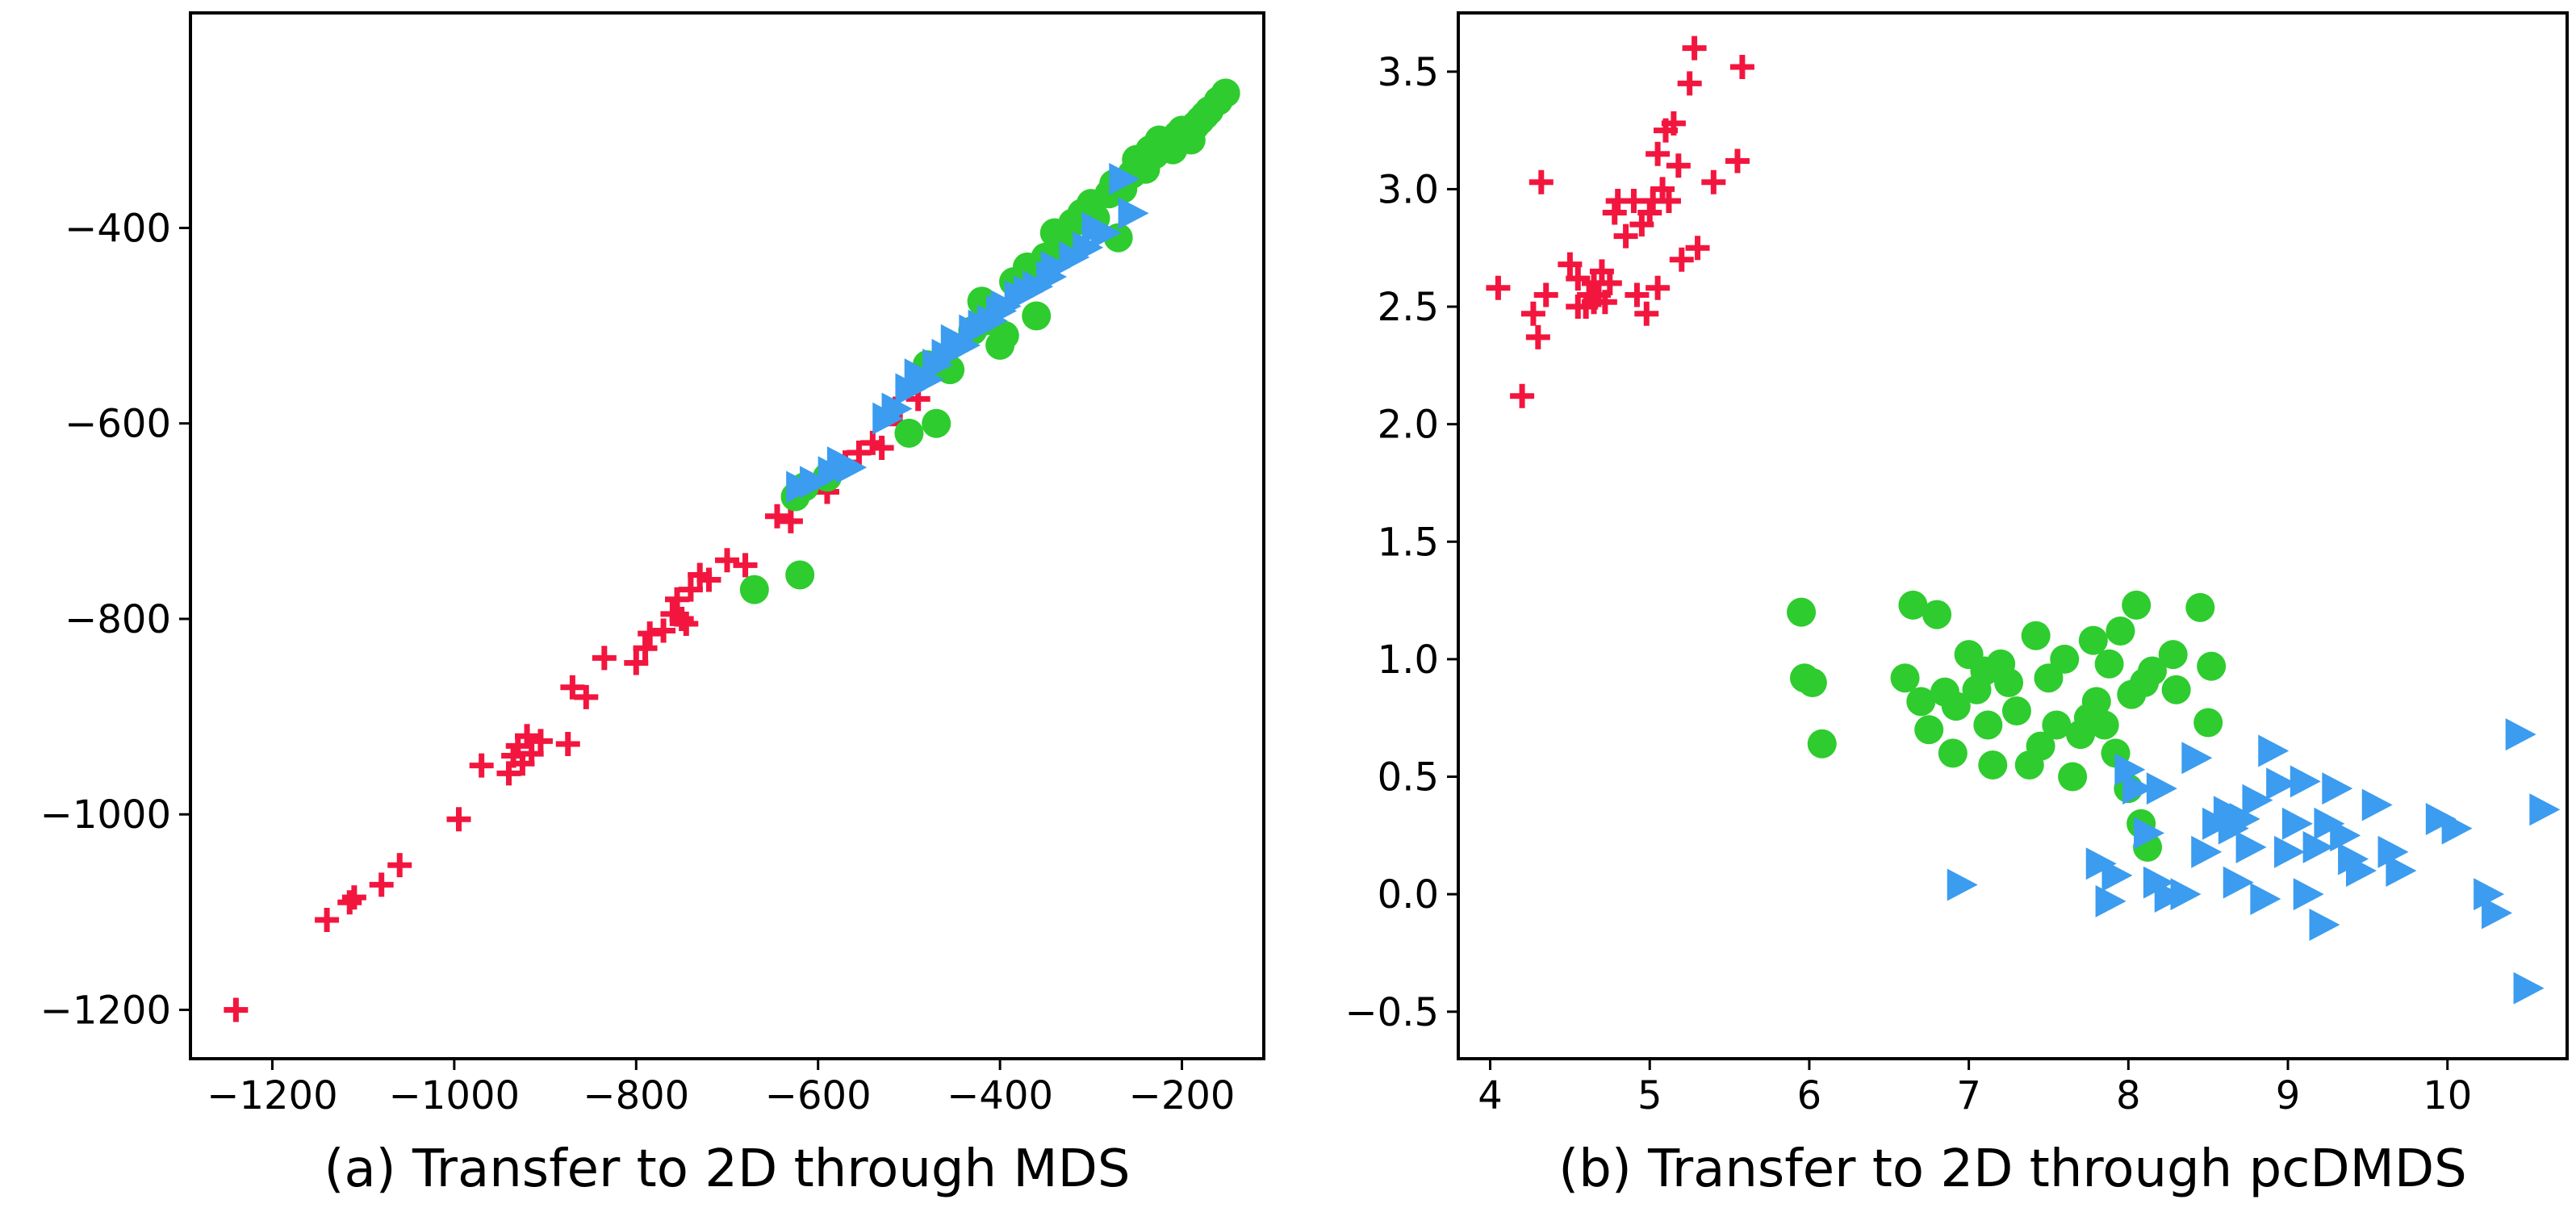  What do you see at coordinates (1408, 660) in the screenshot?
I see `y-tick-label: 1.0` at bounding box center [1408, 660].